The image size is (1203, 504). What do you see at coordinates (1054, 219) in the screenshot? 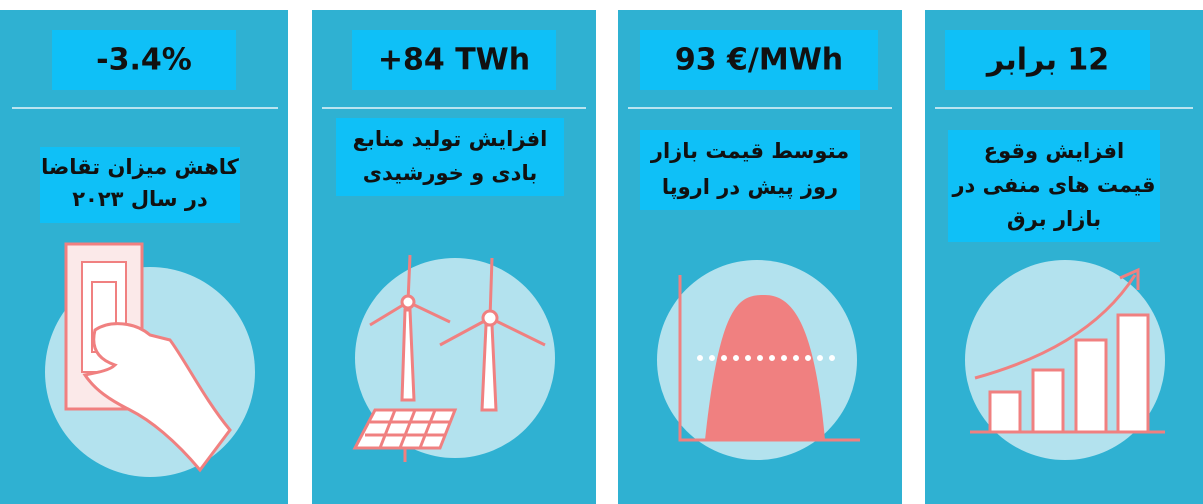
I see `label: بازار برق` at bounding box center [1054, 219].